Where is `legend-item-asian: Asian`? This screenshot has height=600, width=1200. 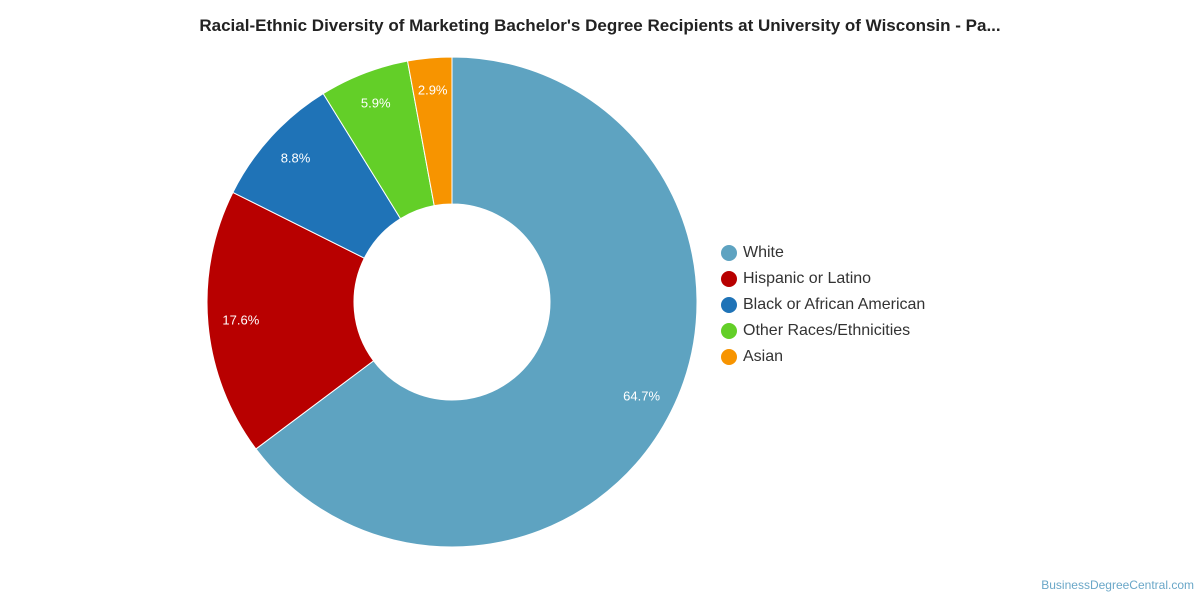 legend-item-asian: Asian is located at coordinates (823, 357).